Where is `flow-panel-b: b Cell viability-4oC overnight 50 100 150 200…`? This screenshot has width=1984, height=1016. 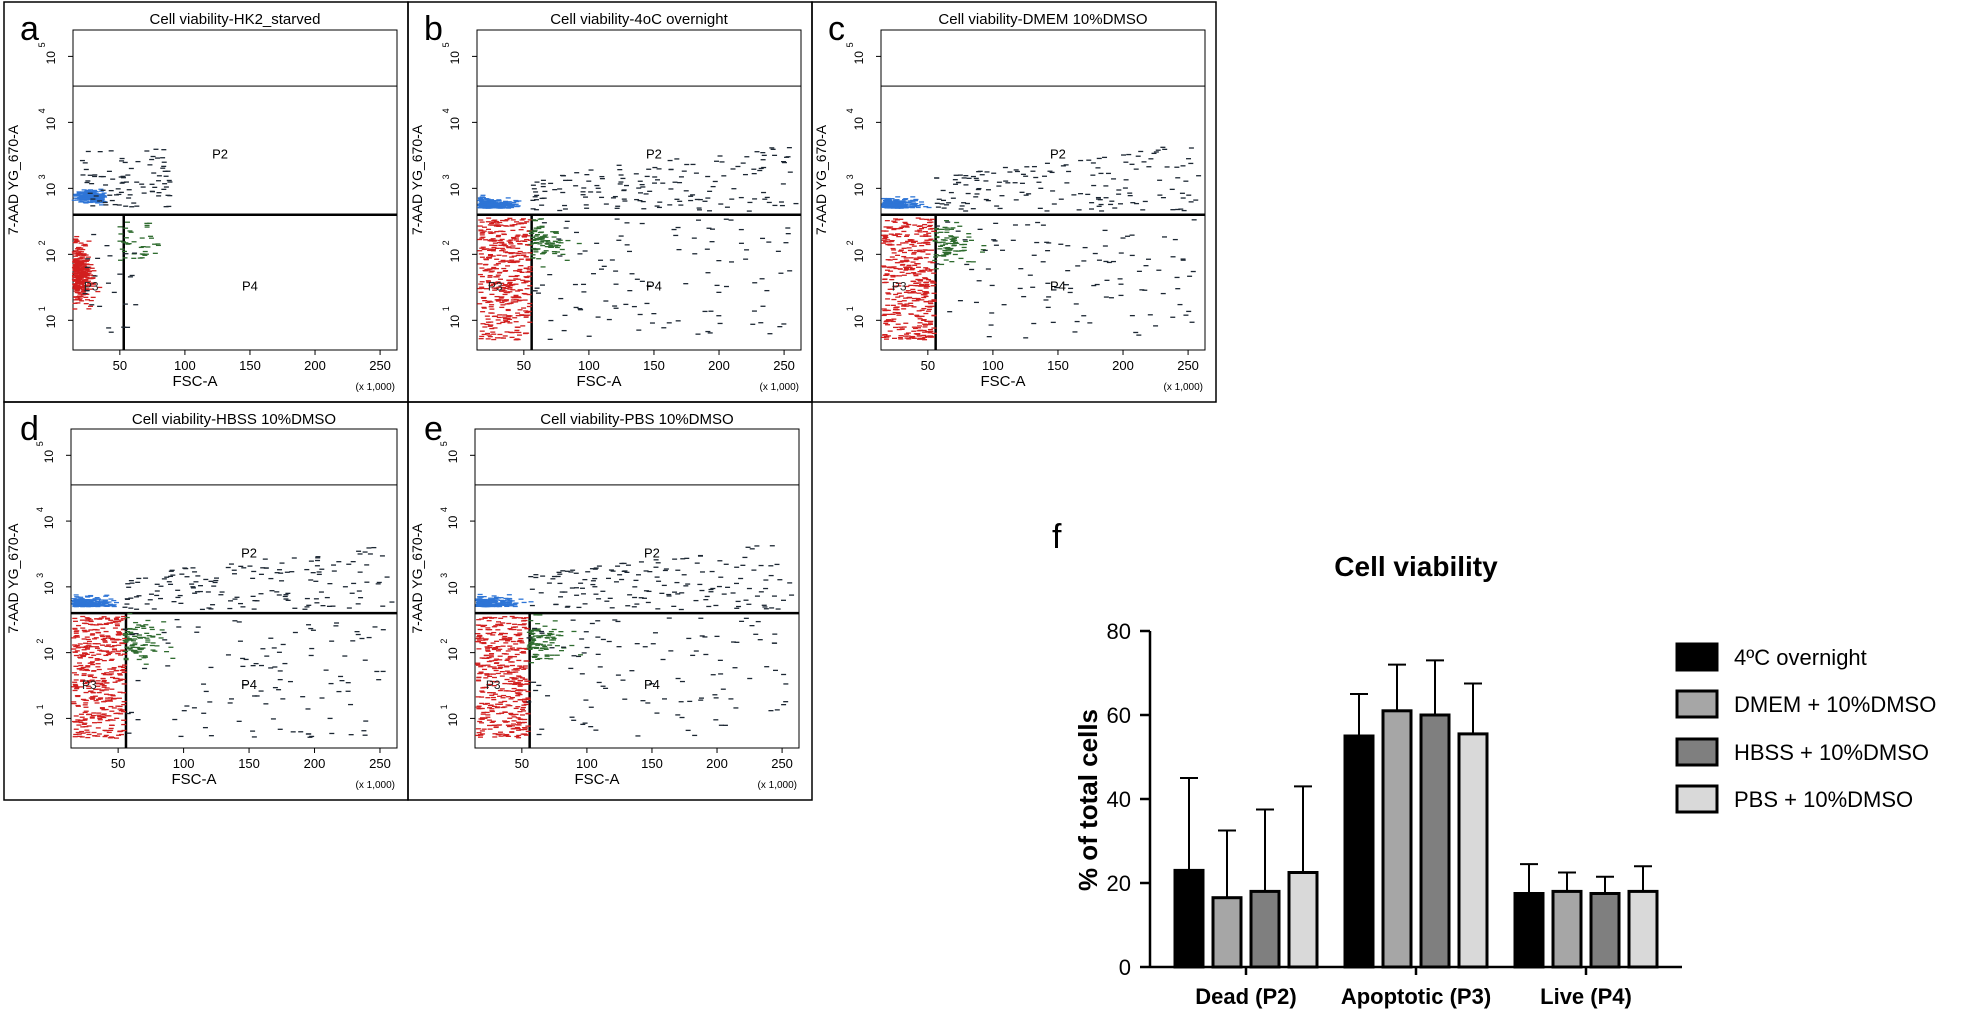 flow-panel-b: b Cell viability-4oC overnight 50 100 150 200… is located at coordinates (610, 202).